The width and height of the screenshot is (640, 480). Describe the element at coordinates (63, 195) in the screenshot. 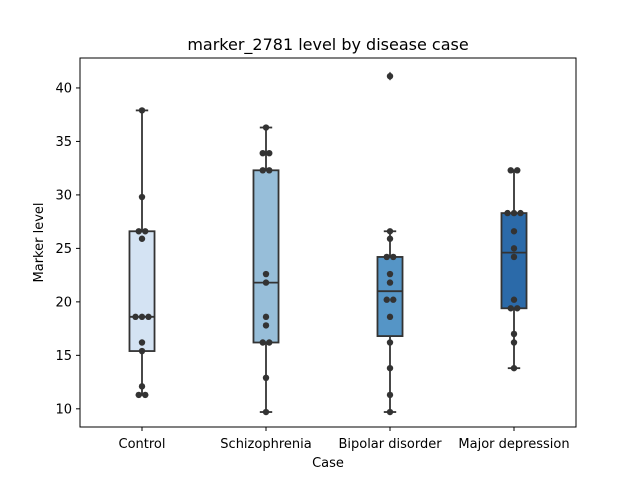

I see `y-tick-label: 30` at that location.